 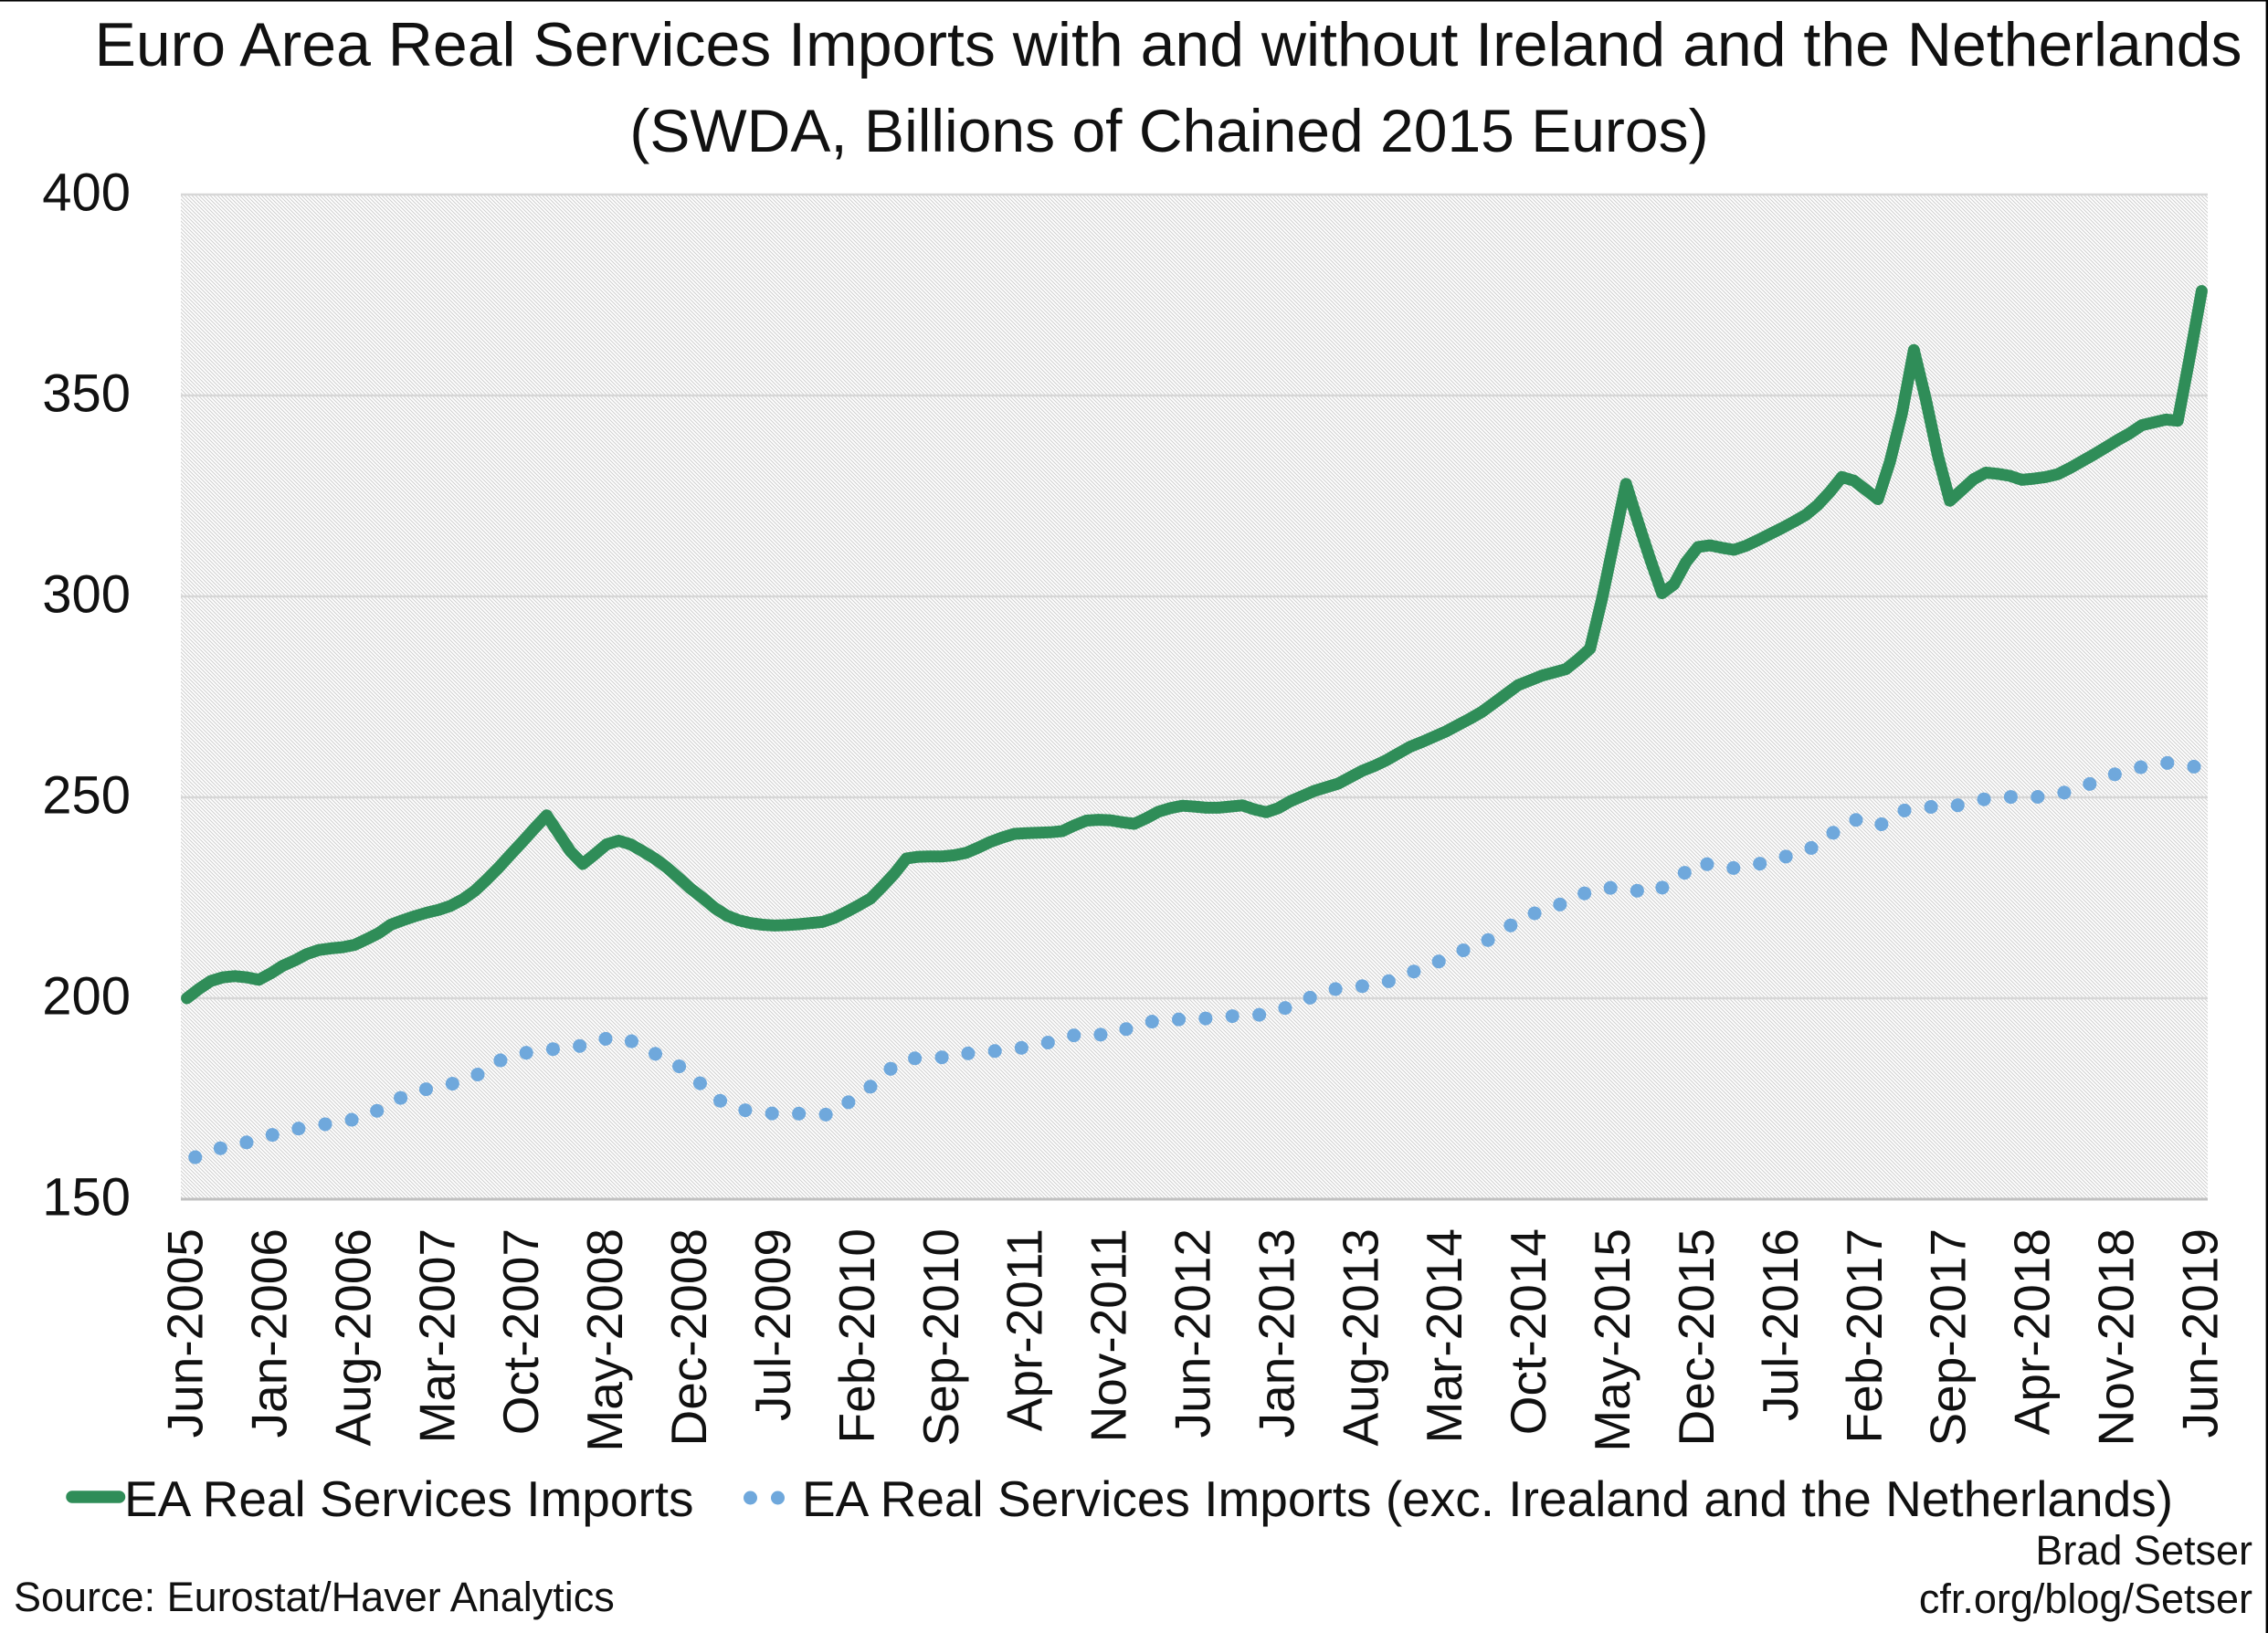 I want to click on svg-text: May-2008, so click(x=604, y=1340).